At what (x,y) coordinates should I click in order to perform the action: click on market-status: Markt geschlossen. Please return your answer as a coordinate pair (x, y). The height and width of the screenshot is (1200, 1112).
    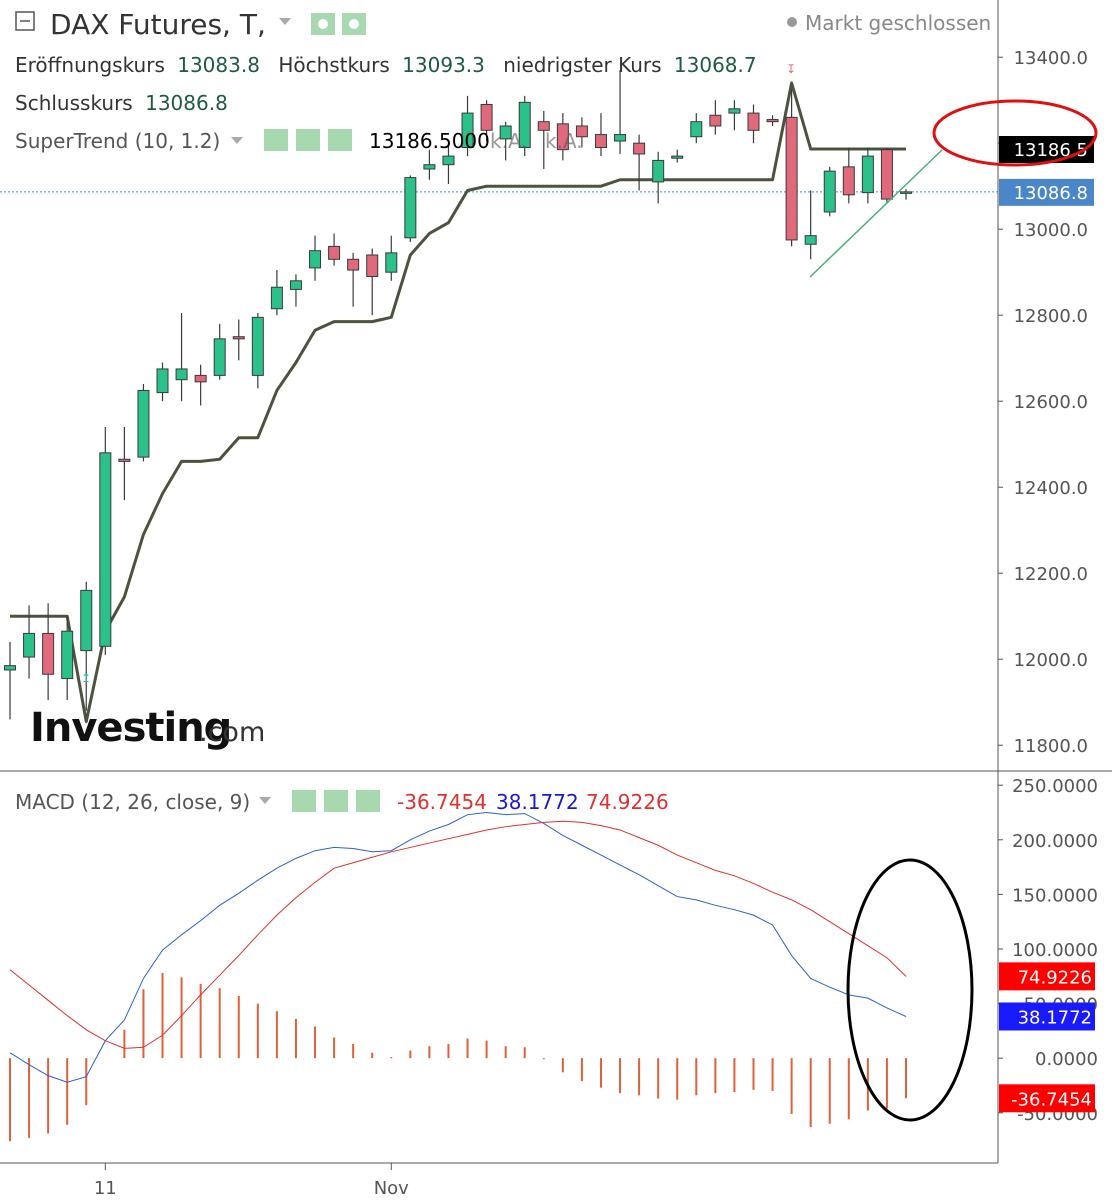
    Looking at the image, I should click on (898, 23).